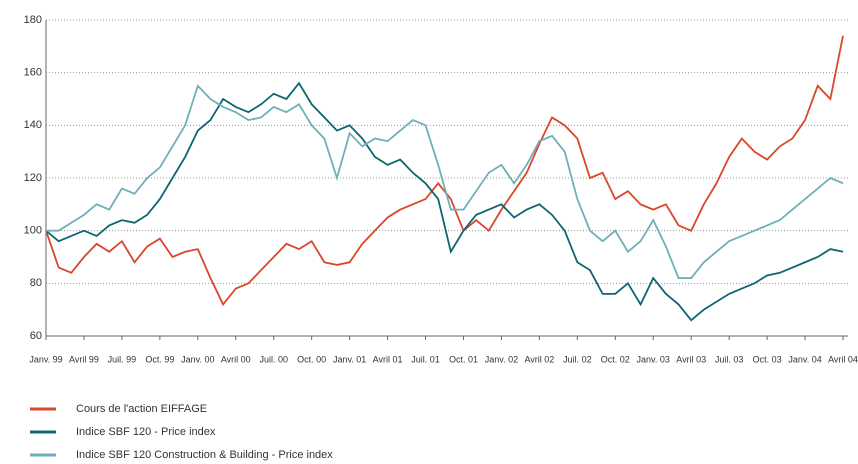  I want to click on y-tick-label: 120, so click(33, 178).